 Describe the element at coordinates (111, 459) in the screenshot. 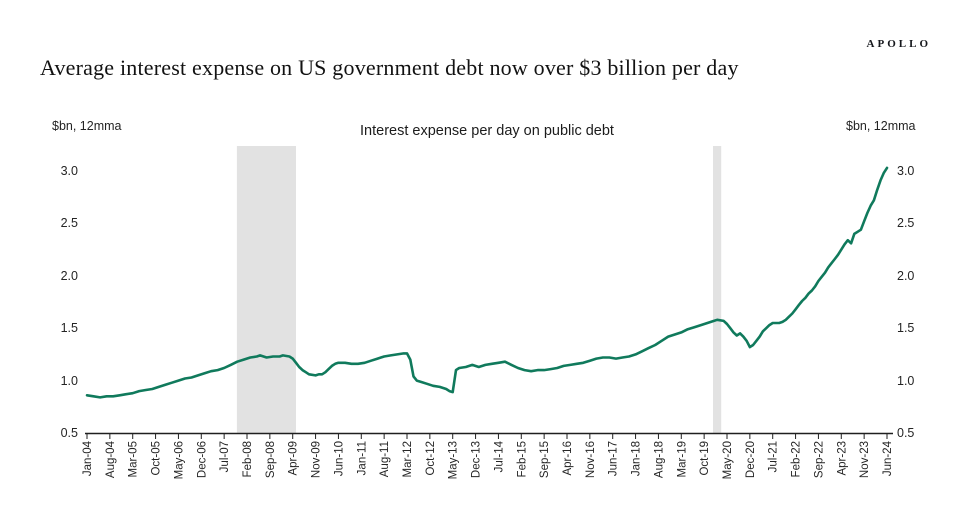

I see `x-tick-label: Aug-04` at that location.